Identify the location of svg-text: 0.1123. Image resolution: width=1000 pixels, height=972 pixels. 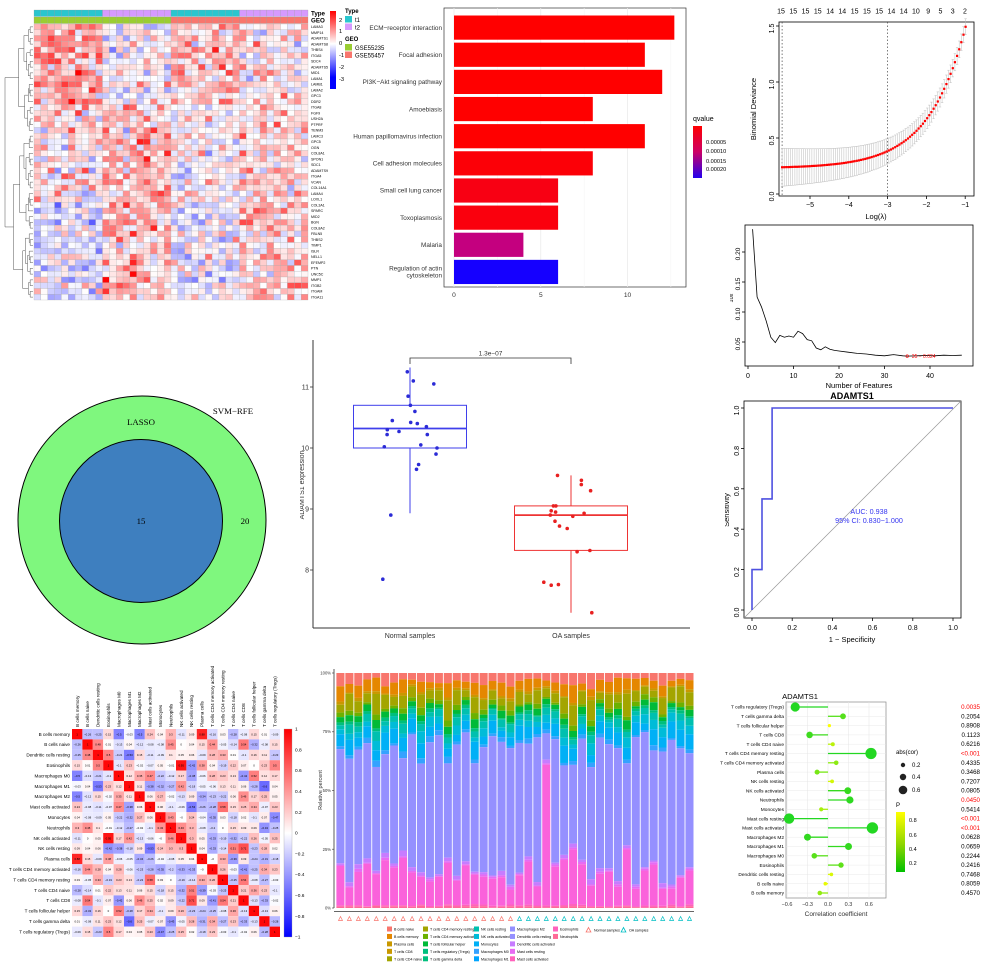
(971, 735).